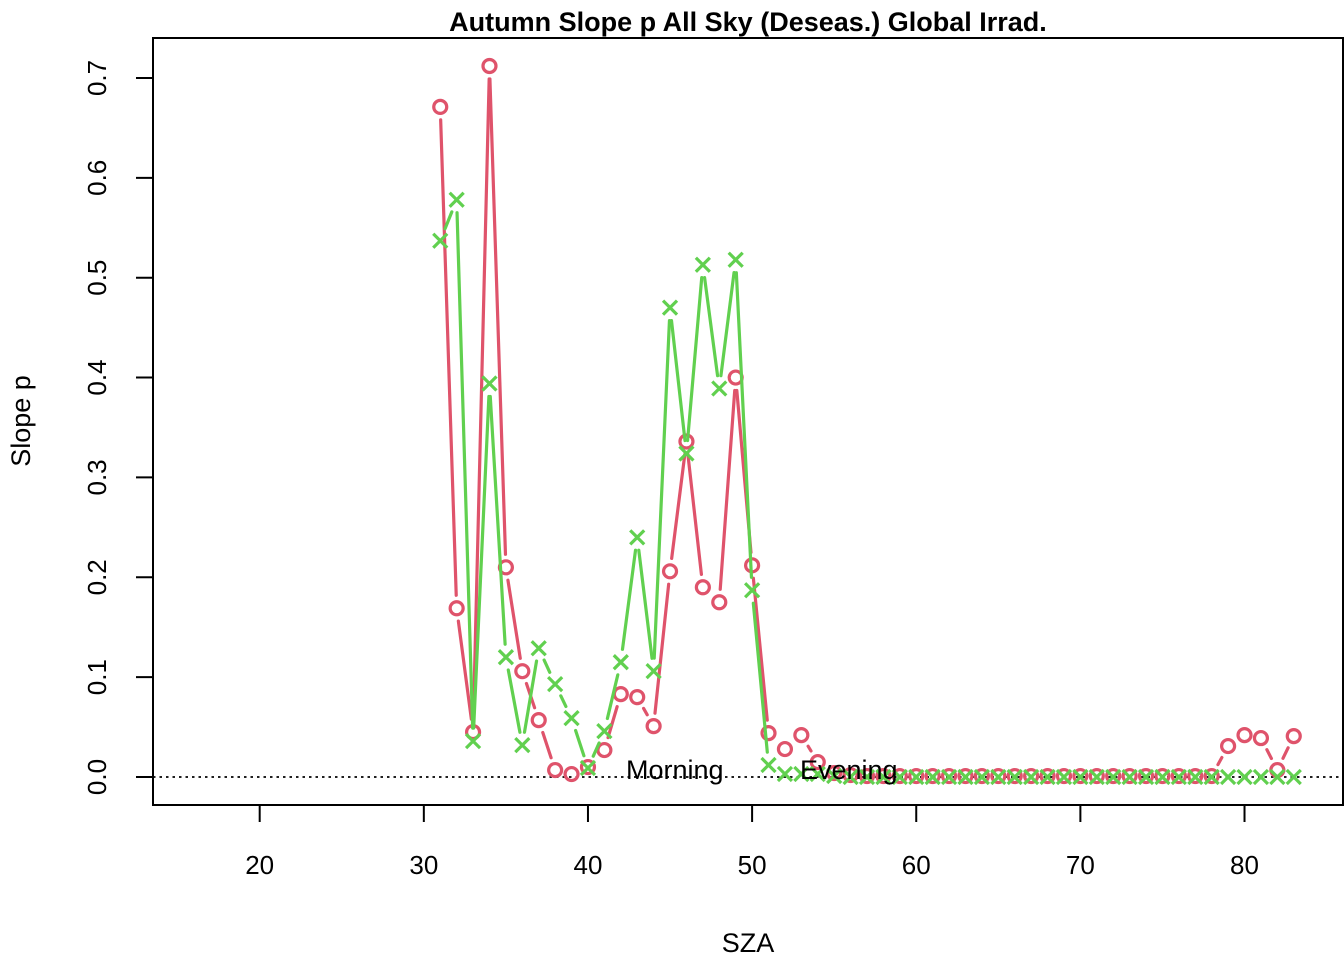 The height and width of the screenshot is (960, 1344). I want to click on x-tick-label: 70, so click(1080, 865).